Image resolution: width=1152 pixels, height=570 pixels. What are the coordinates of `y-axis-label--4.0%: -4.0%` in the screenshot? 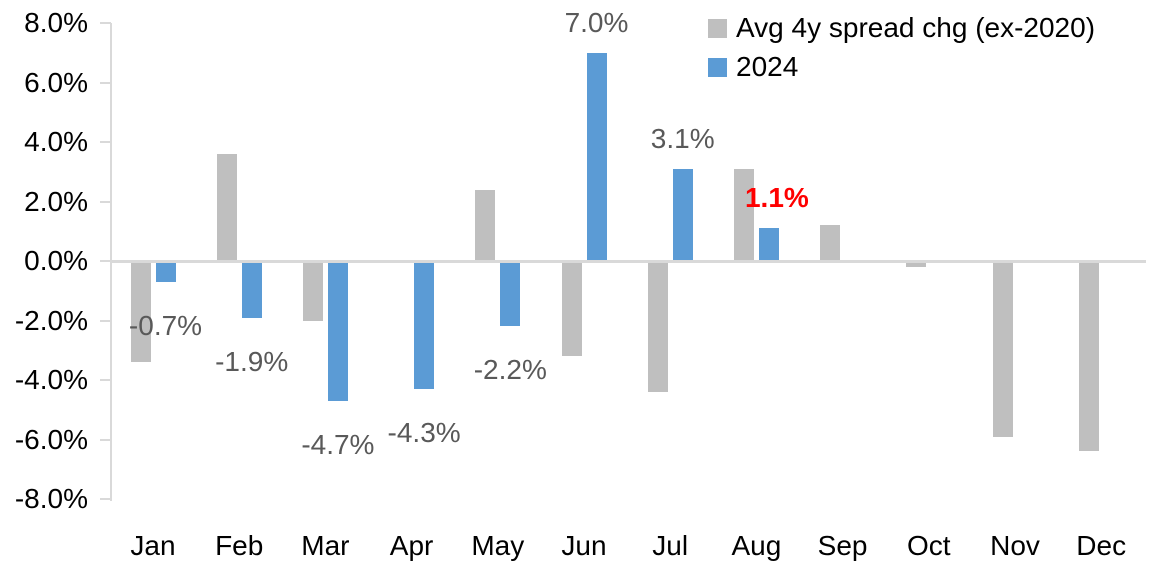 It's located at (51, 379).